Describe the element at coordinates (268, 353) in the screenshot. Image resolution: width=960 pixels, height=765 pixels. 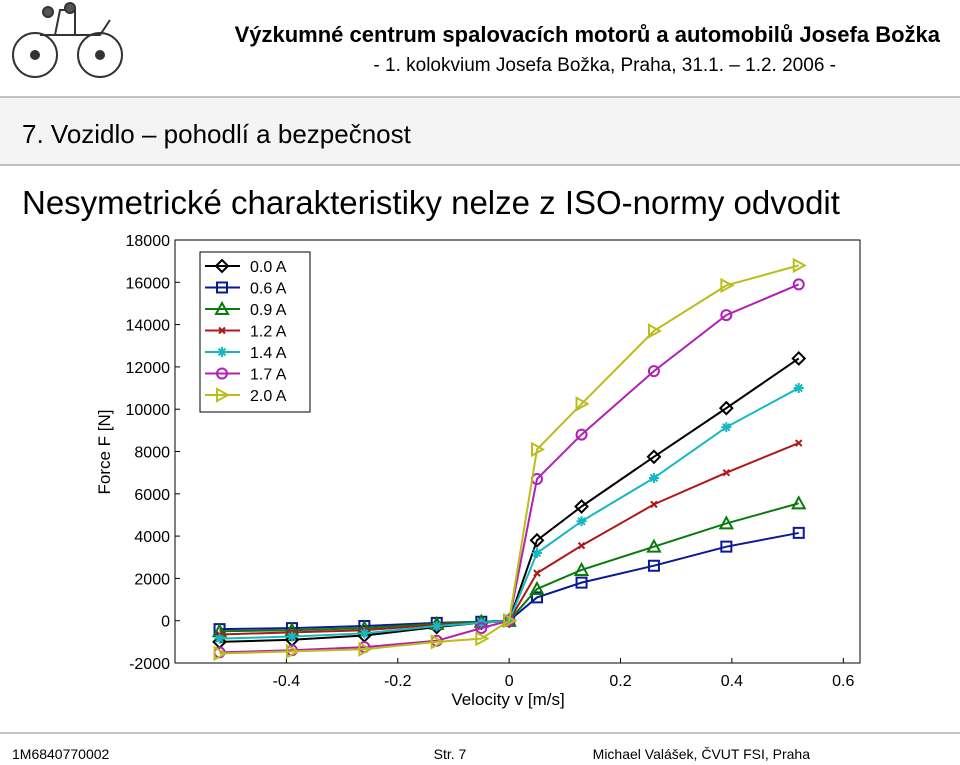
I see `legend-label: 1.4 A` at that location.